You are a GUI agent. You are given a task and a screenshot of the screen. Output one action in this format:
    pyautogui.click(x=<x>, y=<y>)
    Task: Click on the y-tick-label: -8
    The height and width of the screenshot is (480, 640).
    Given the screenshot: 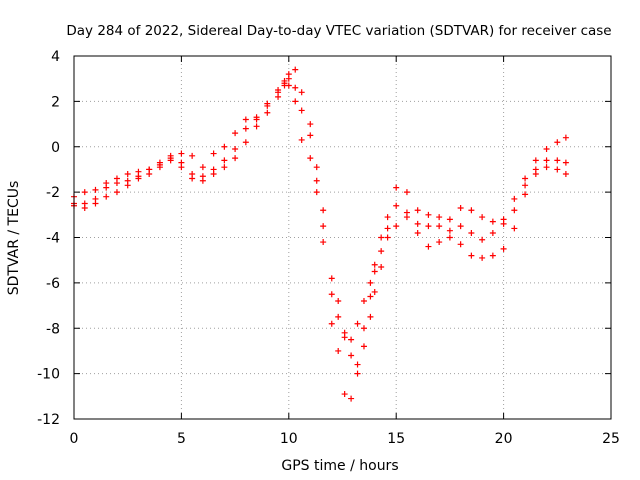 What is the action you would take?
    pyautogui.click(x=53, y=329)
    